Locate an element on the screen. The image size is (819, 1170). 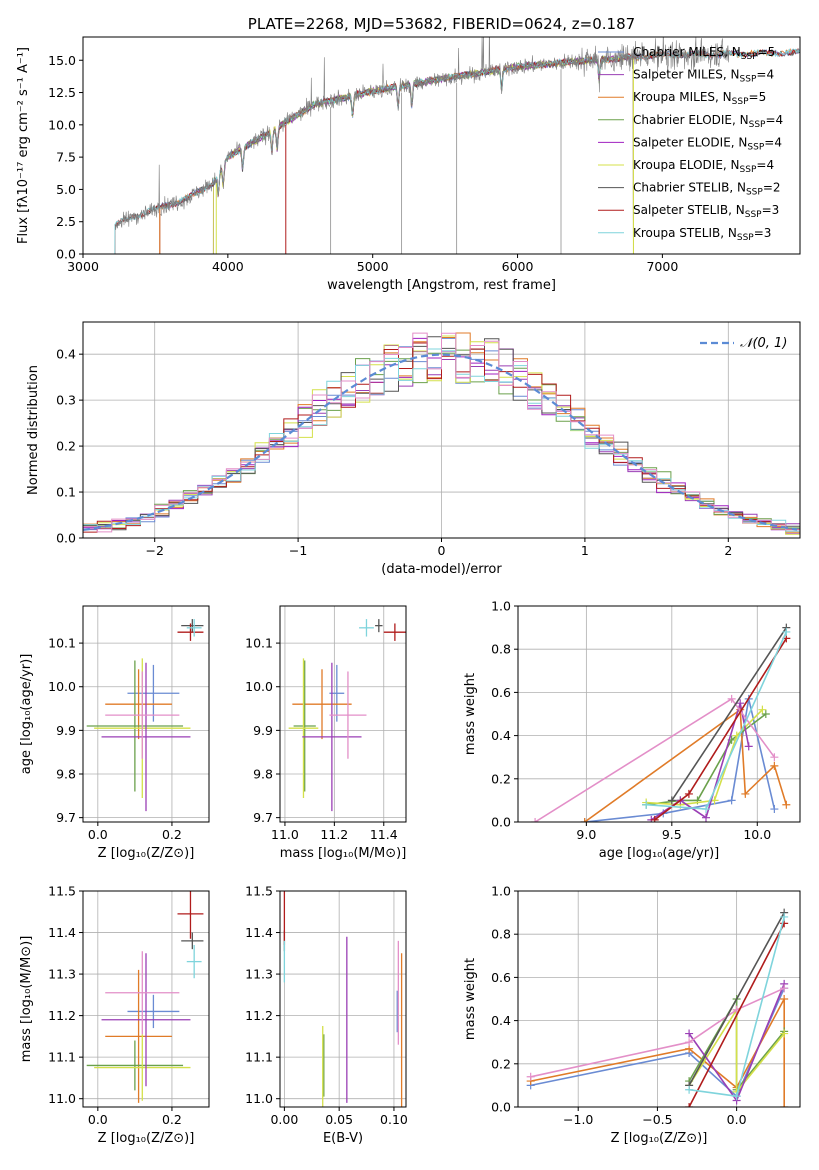
residuals-ytick-label: 0.0 is located at coordinates (66, 538).